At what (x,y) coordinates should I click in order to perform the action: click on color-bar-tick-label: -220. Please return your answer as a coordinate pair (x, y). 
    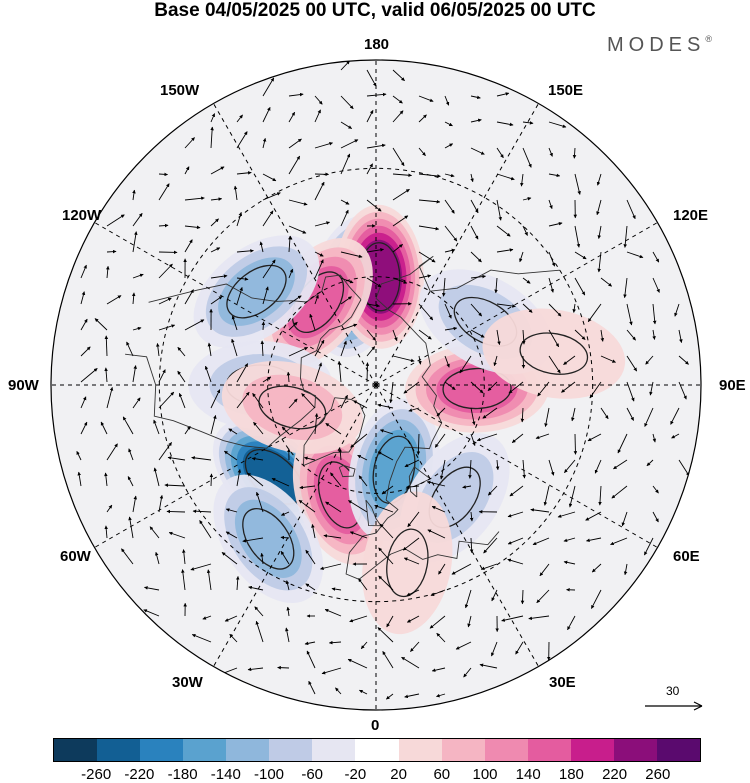
    Looking at the image, I should click on (139, 774).